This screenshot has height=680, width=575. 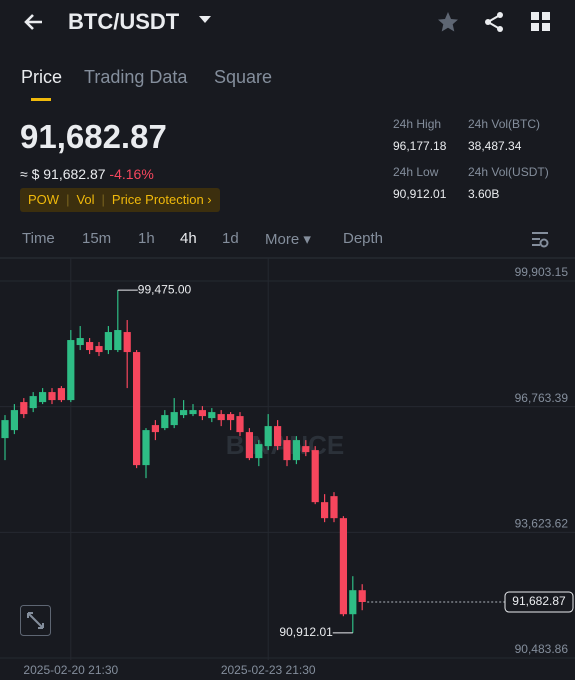 I want to click on fiat-price: ≈ $ 91,682.87 -4.16%, so click(x=87, y=174).